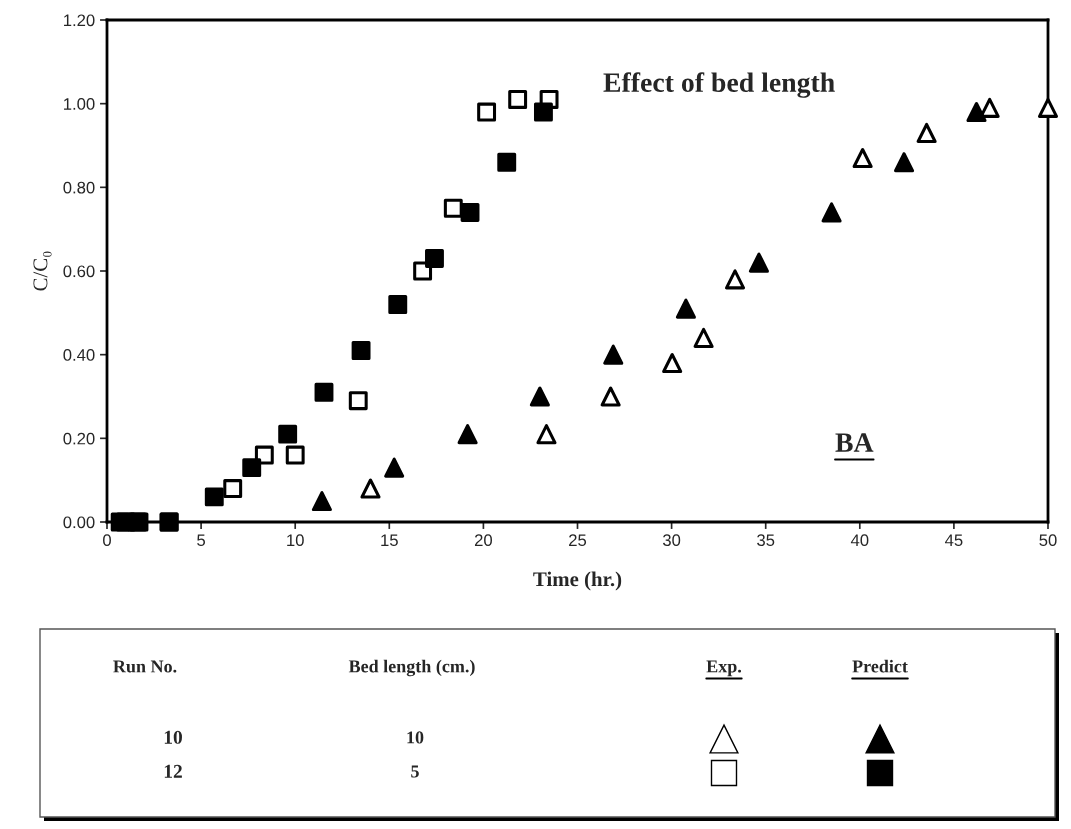  Describe the element at coordinates (173, 771) in the screenshot. I see `text: 12` at that location.